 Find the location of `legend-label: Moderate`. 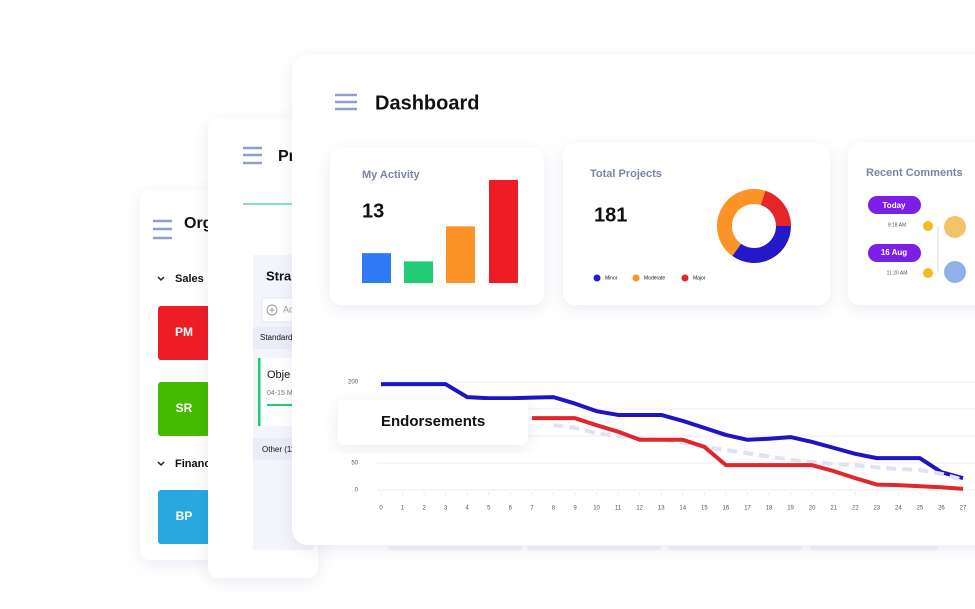

legend-label: Moderate is located at coordinates (654, 278).